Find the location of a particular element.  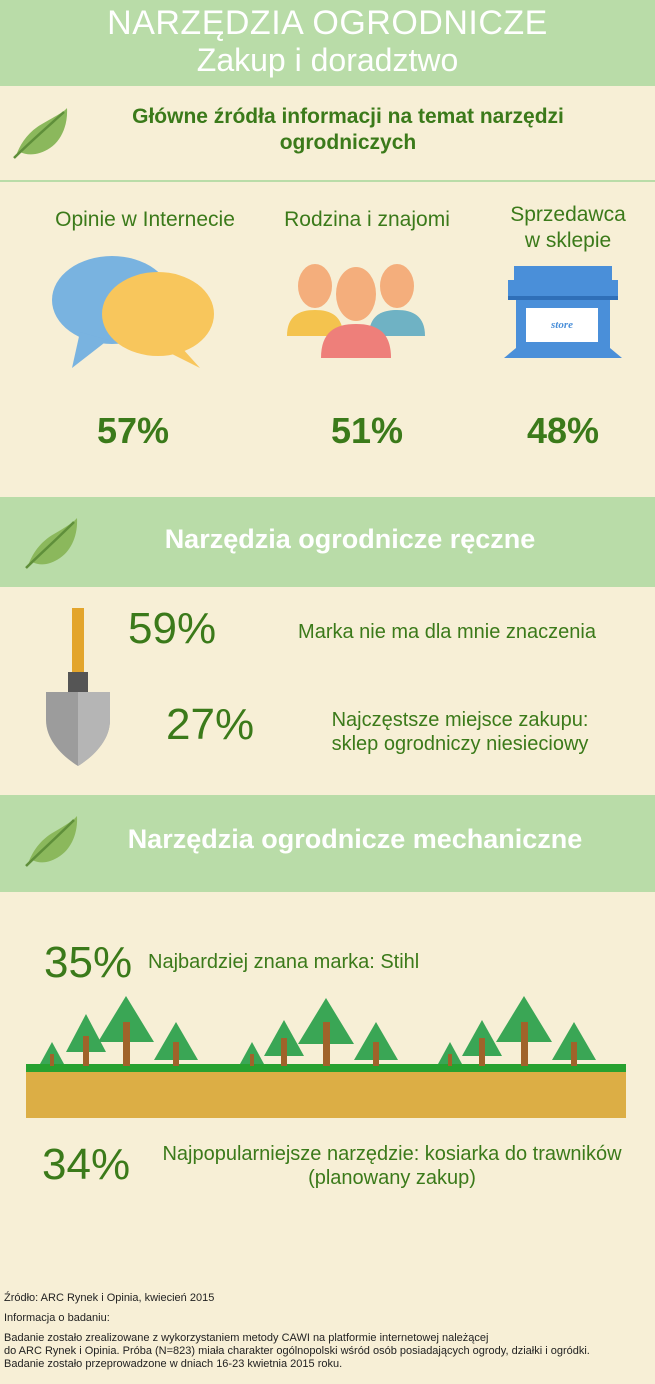

forest-illustration is located at coordinates (326, 1057).